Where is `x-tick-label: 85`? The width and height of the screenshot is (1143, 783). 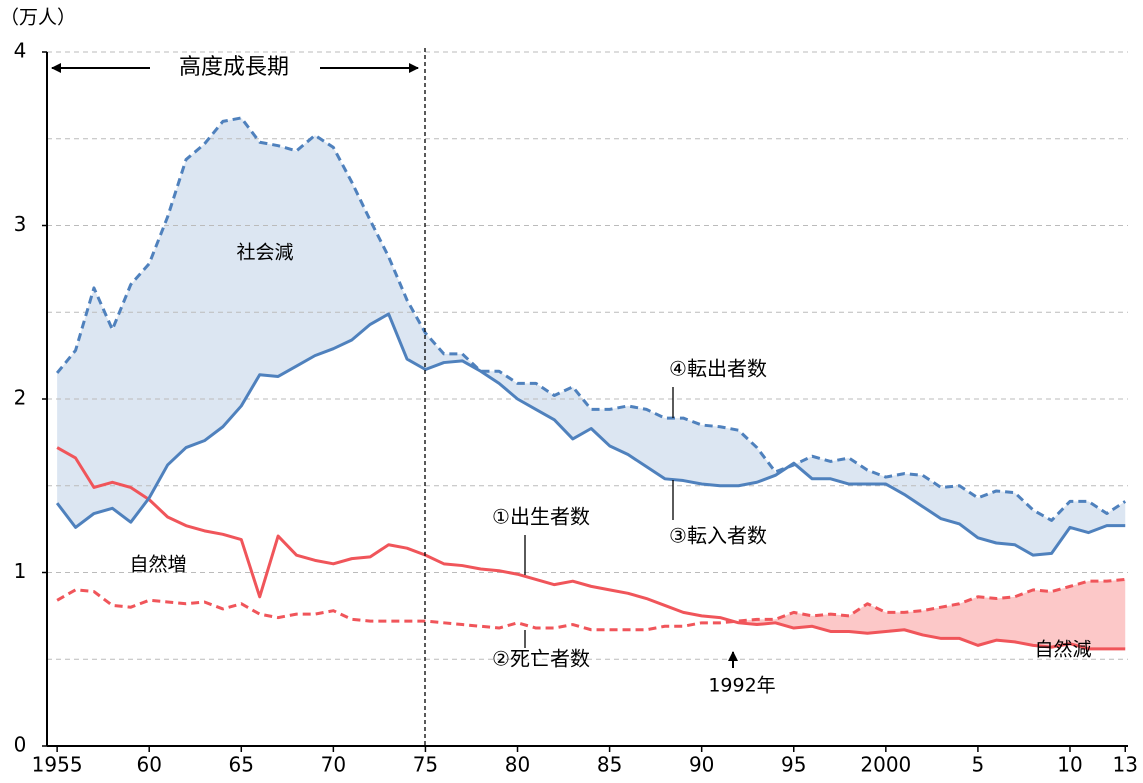 x-tick-label: 85 is located at coordinates (609, 765).